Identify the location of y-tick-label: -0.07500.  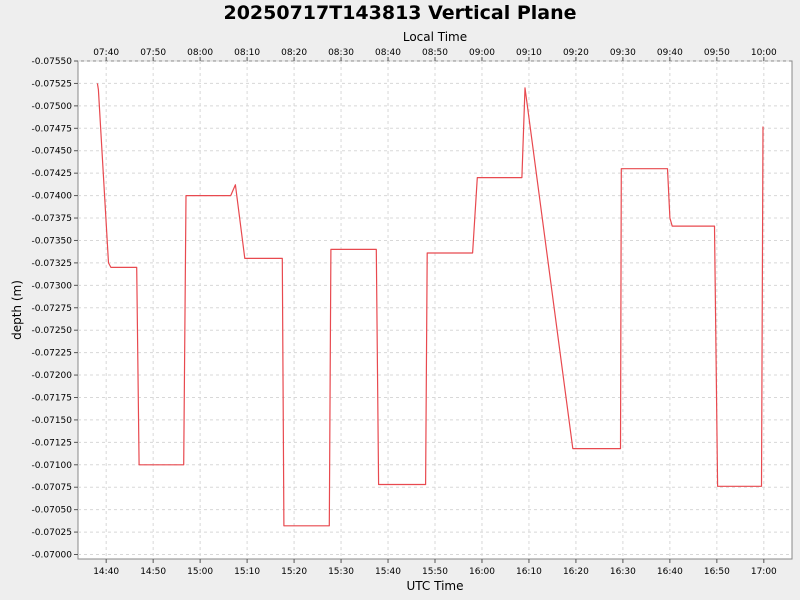
(52, 107).